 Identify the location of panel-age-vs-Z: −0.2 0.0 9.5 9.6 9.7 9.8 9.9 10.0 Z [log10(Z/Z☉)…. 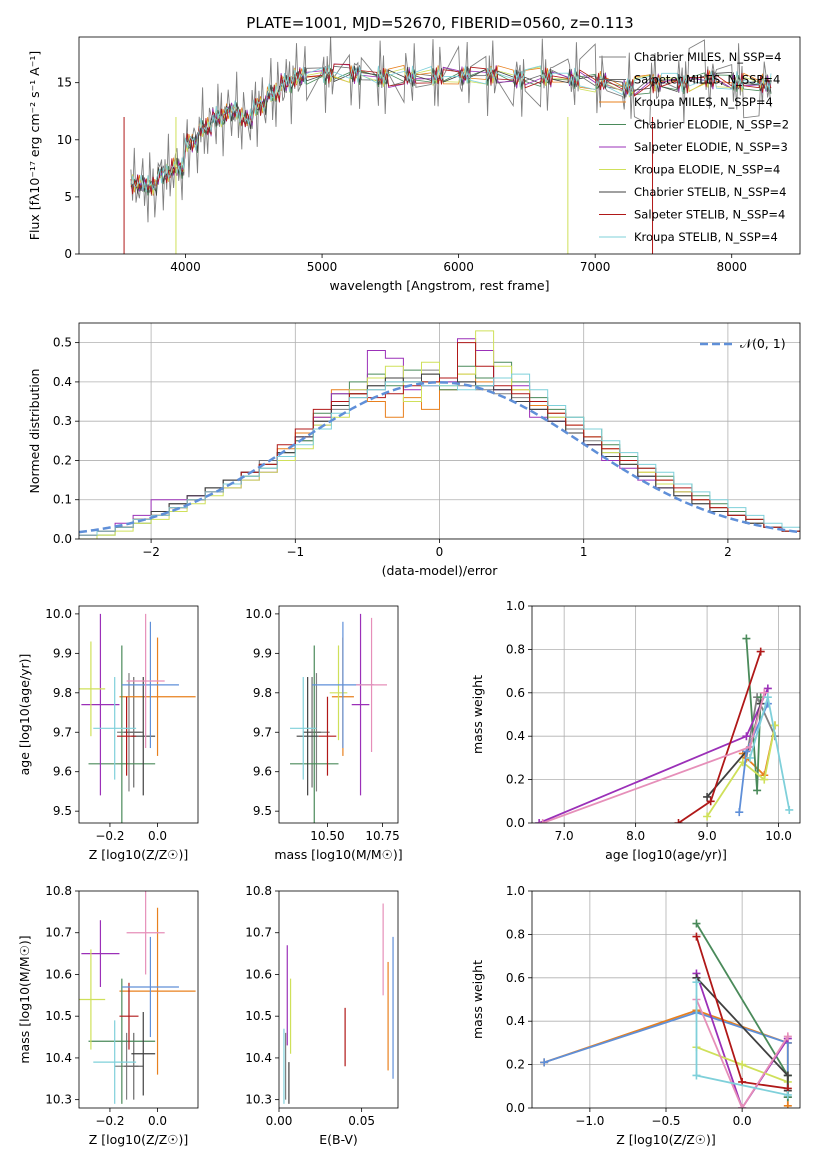
(108, 733).